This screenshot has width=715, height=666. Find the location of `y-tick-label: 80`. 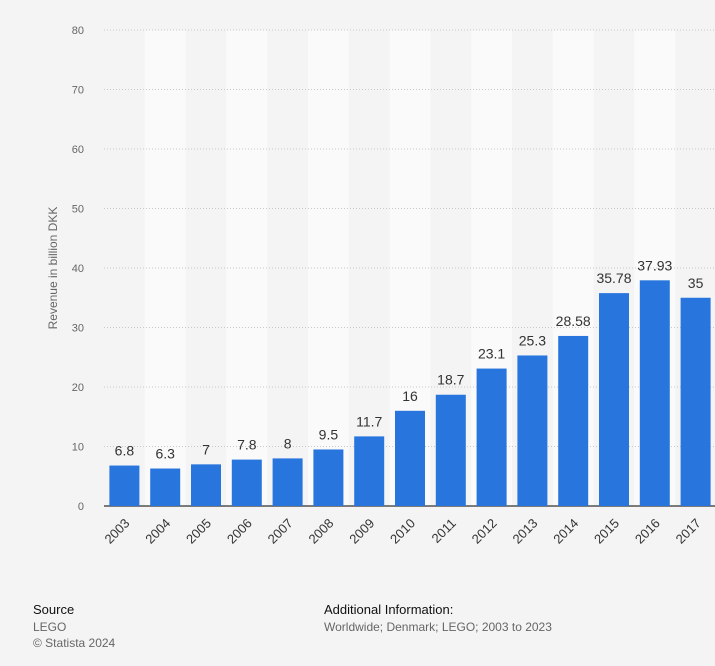

y-tick-label: 80 is located at coordinates (78, 31).